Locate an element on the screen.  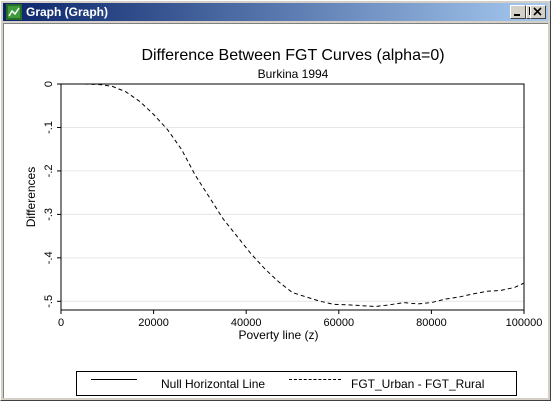
legend-label-null-line: Null Horizontal Line is located at coordinates (213, 384).